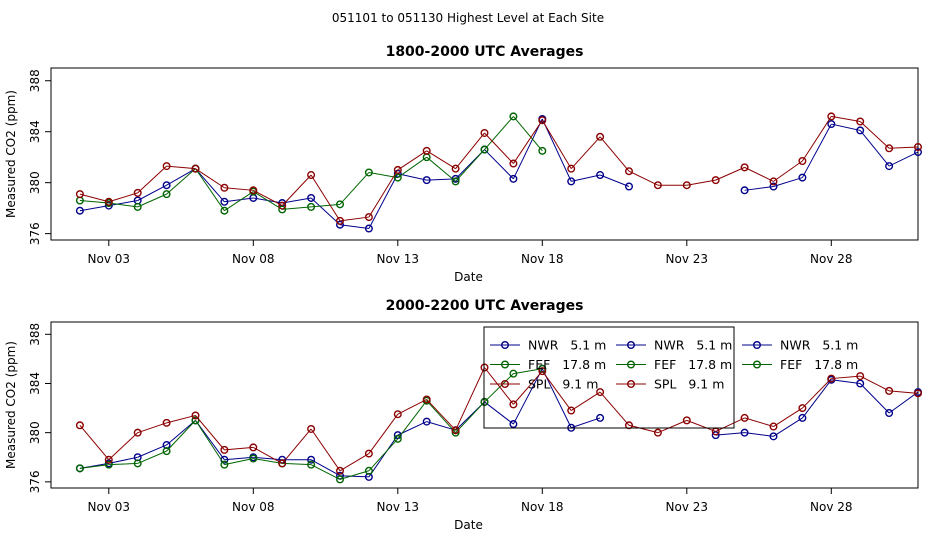 The width and height of the screenshot is (936, 545). Describe the element at coordinates (468, 525) in the screenshot. I see `x-axis-label: Date` at that location.